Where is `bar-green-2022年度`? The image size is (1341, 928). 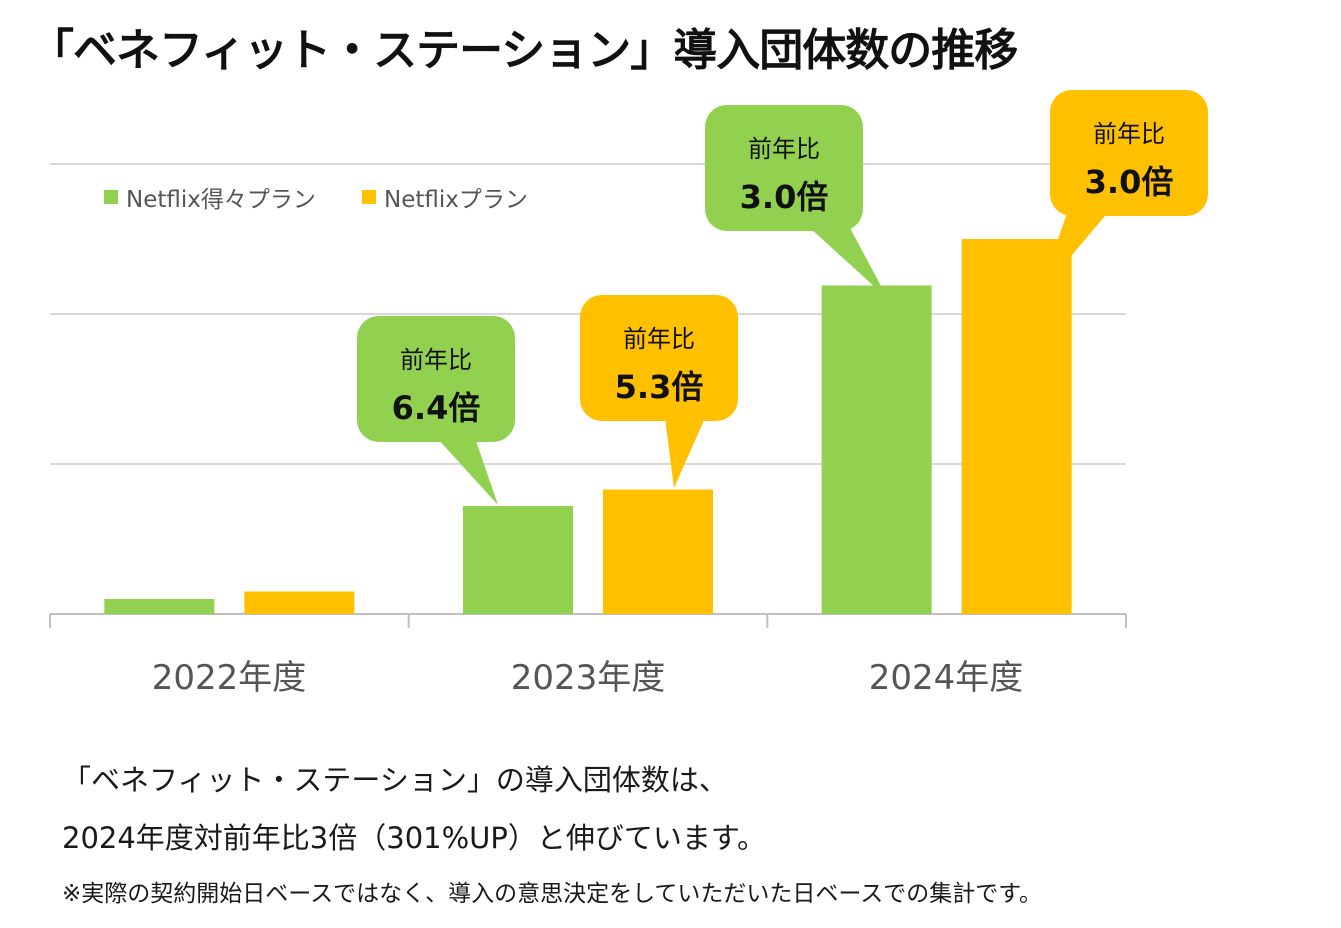 bar-green-2022年度 is located at coordinates (159, 606).